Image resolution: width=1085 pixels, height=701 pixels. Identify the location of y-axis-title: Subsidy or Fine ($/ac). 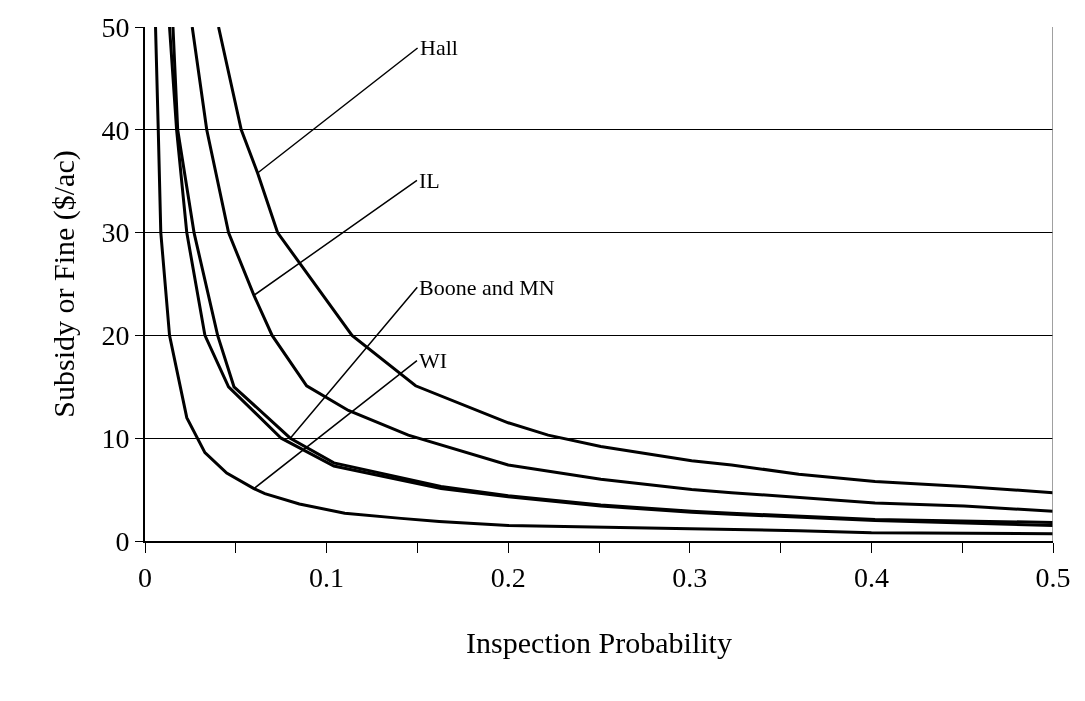
(63, 284).